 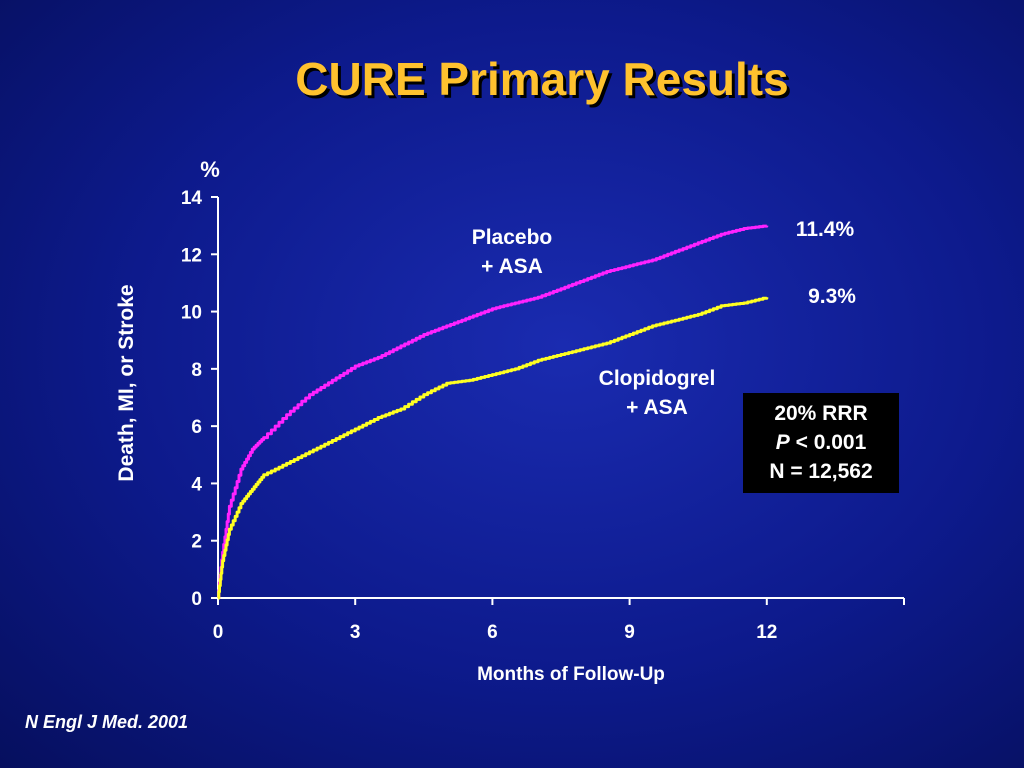 I want to click on stats-p-value: P < 0.001, so click(x=821, y=442).